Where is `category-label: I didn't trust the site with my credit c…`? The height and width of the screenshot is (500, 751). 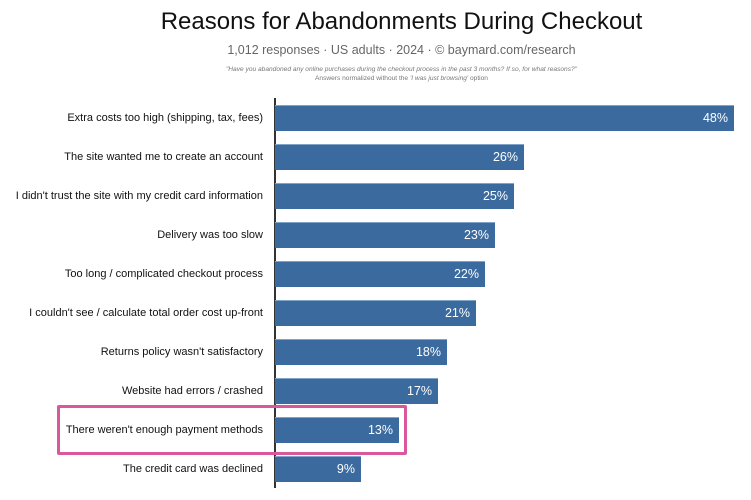
category-label: I didn't trust the site with my credit c… is located at coordinates (139, 196).